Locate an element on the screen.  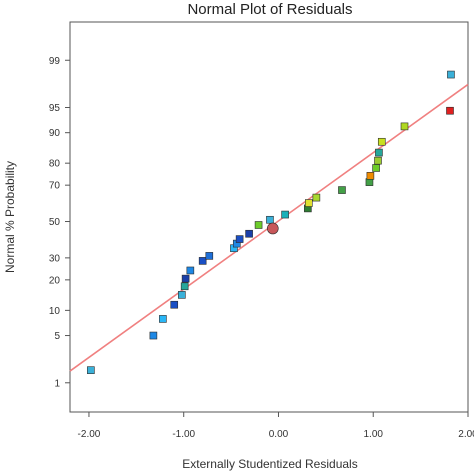
y-tick-label: 30 is located at coordinates (55, 258).